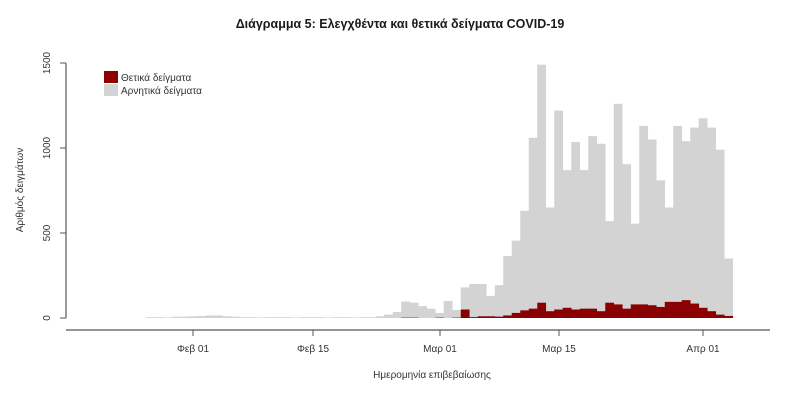 Image resolution: width=800 pixels, height=411 pixels. I want to click on positive-bars, so click(567, 309).